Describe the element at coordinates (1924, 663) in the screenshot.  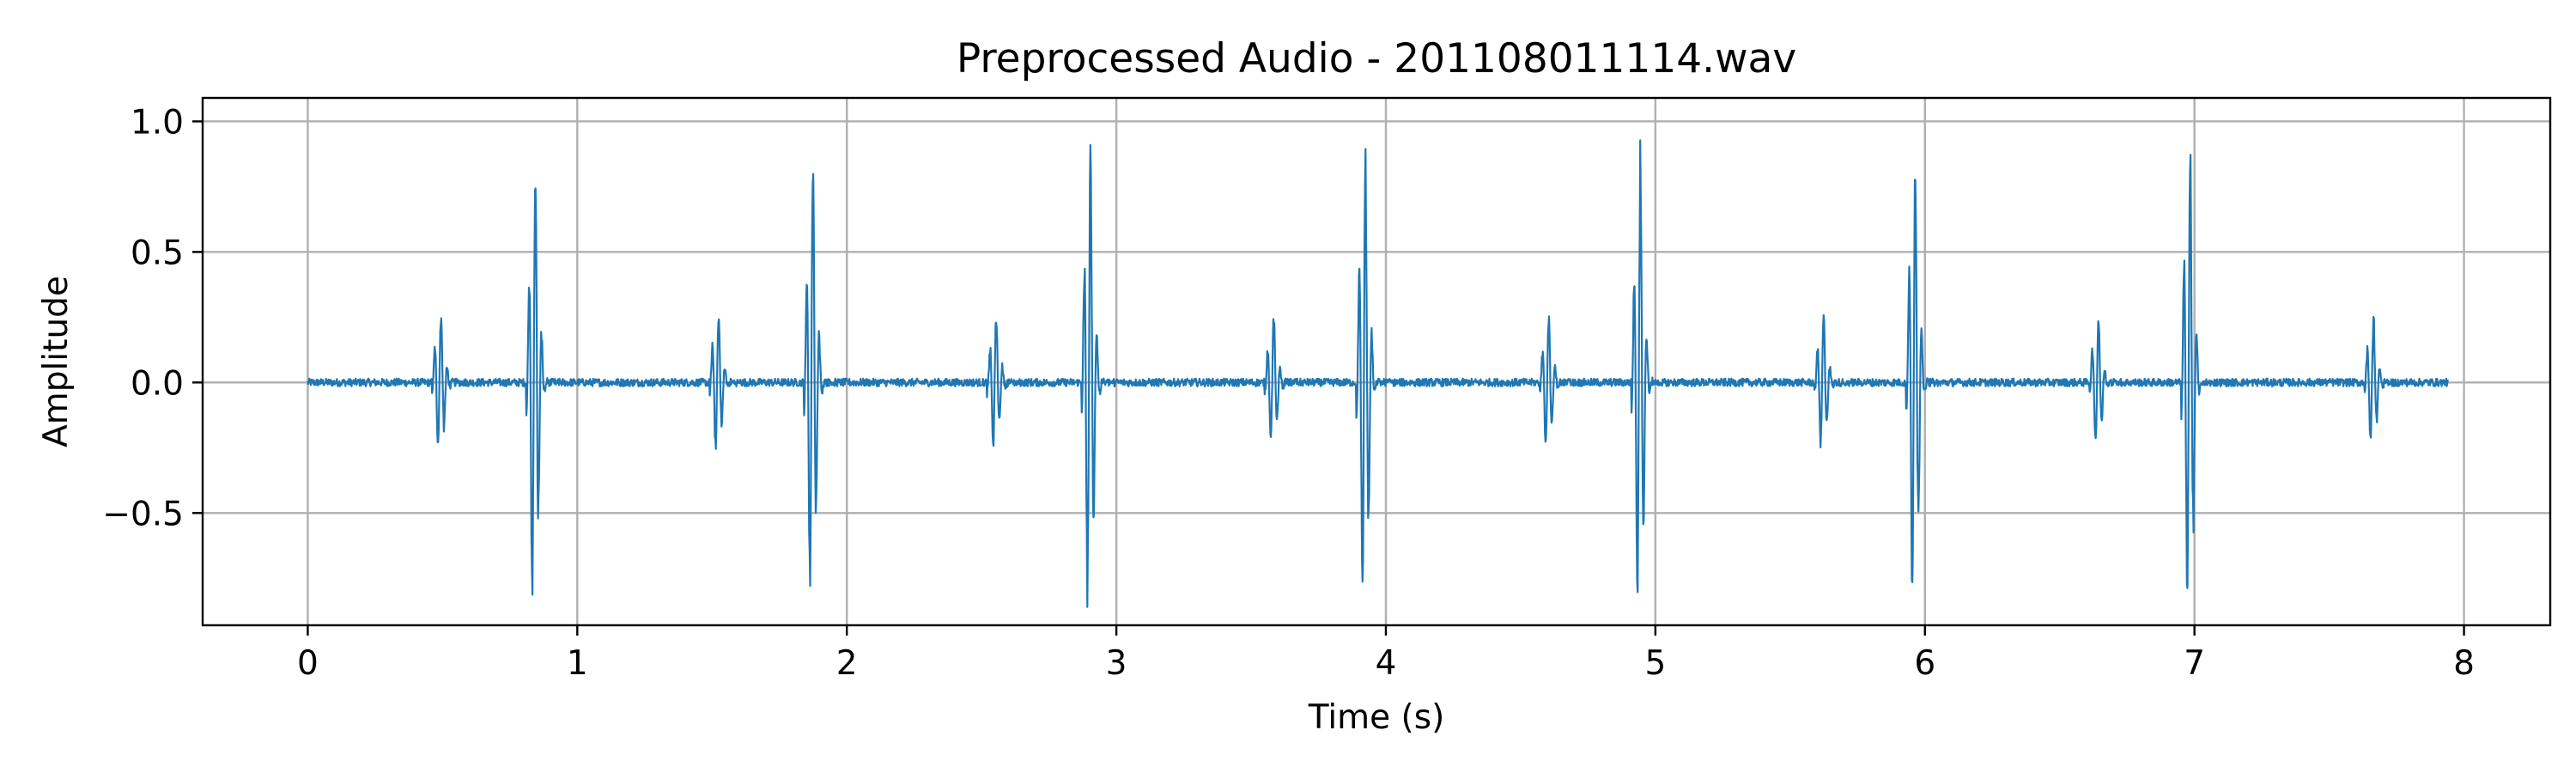
I see `x-tick-label: 6` at that location.